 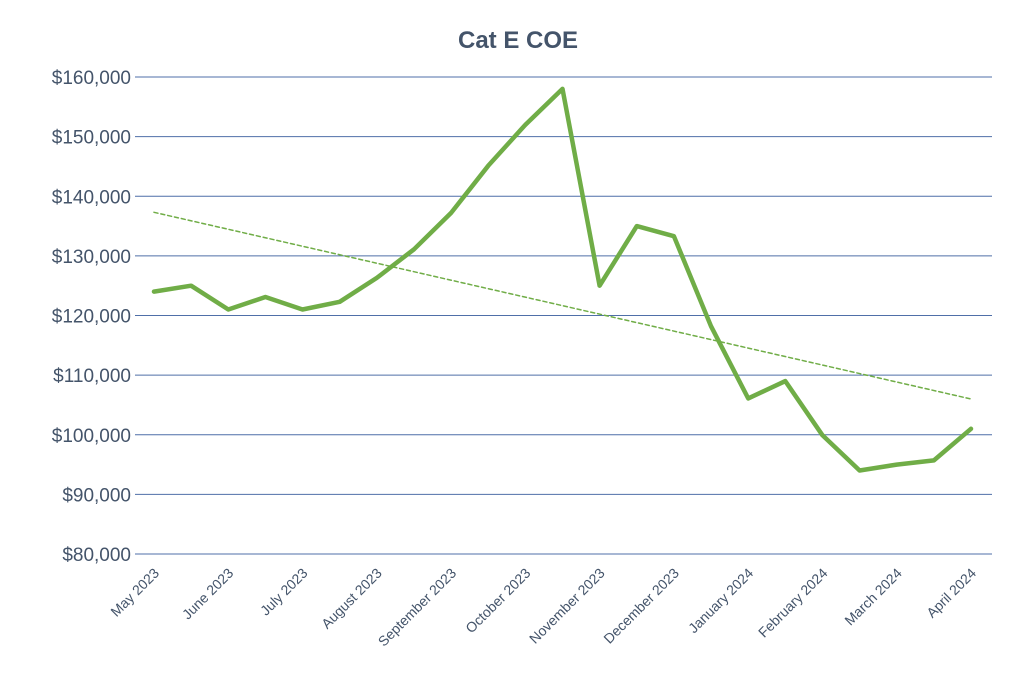 What do you see at coordinates (91, 436) in the screenshot?
I see `y-tick-label: $100,000` at bounding box center [91, 436].